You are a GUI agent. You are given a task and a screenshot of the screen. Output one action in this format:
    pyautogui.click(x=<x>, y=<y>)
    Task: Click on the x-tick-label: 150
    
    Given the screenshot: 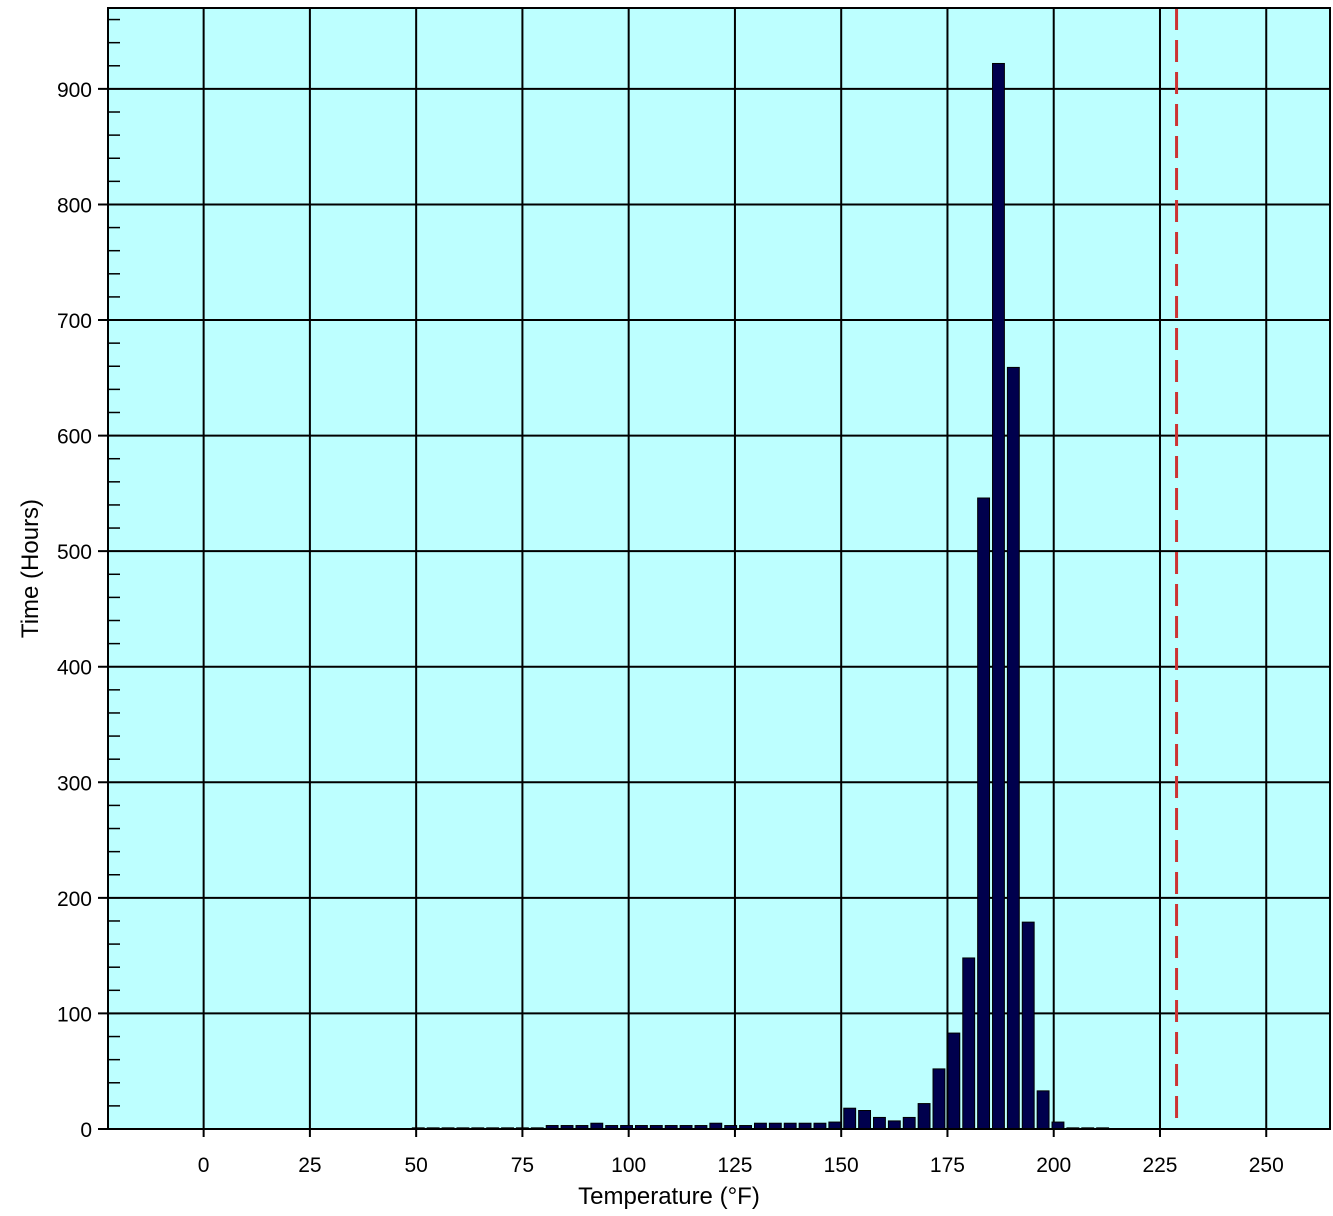 What is the action you would take?
    pyautogui.click(x=841, y=1165)
    